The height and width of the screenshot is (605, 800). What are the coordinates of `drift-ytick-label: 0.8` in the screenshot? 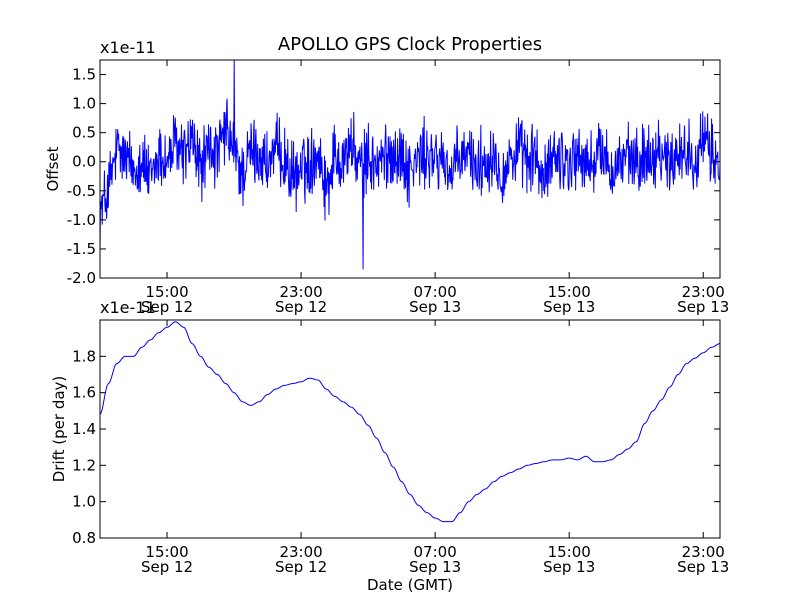 It's located at (84, 538).